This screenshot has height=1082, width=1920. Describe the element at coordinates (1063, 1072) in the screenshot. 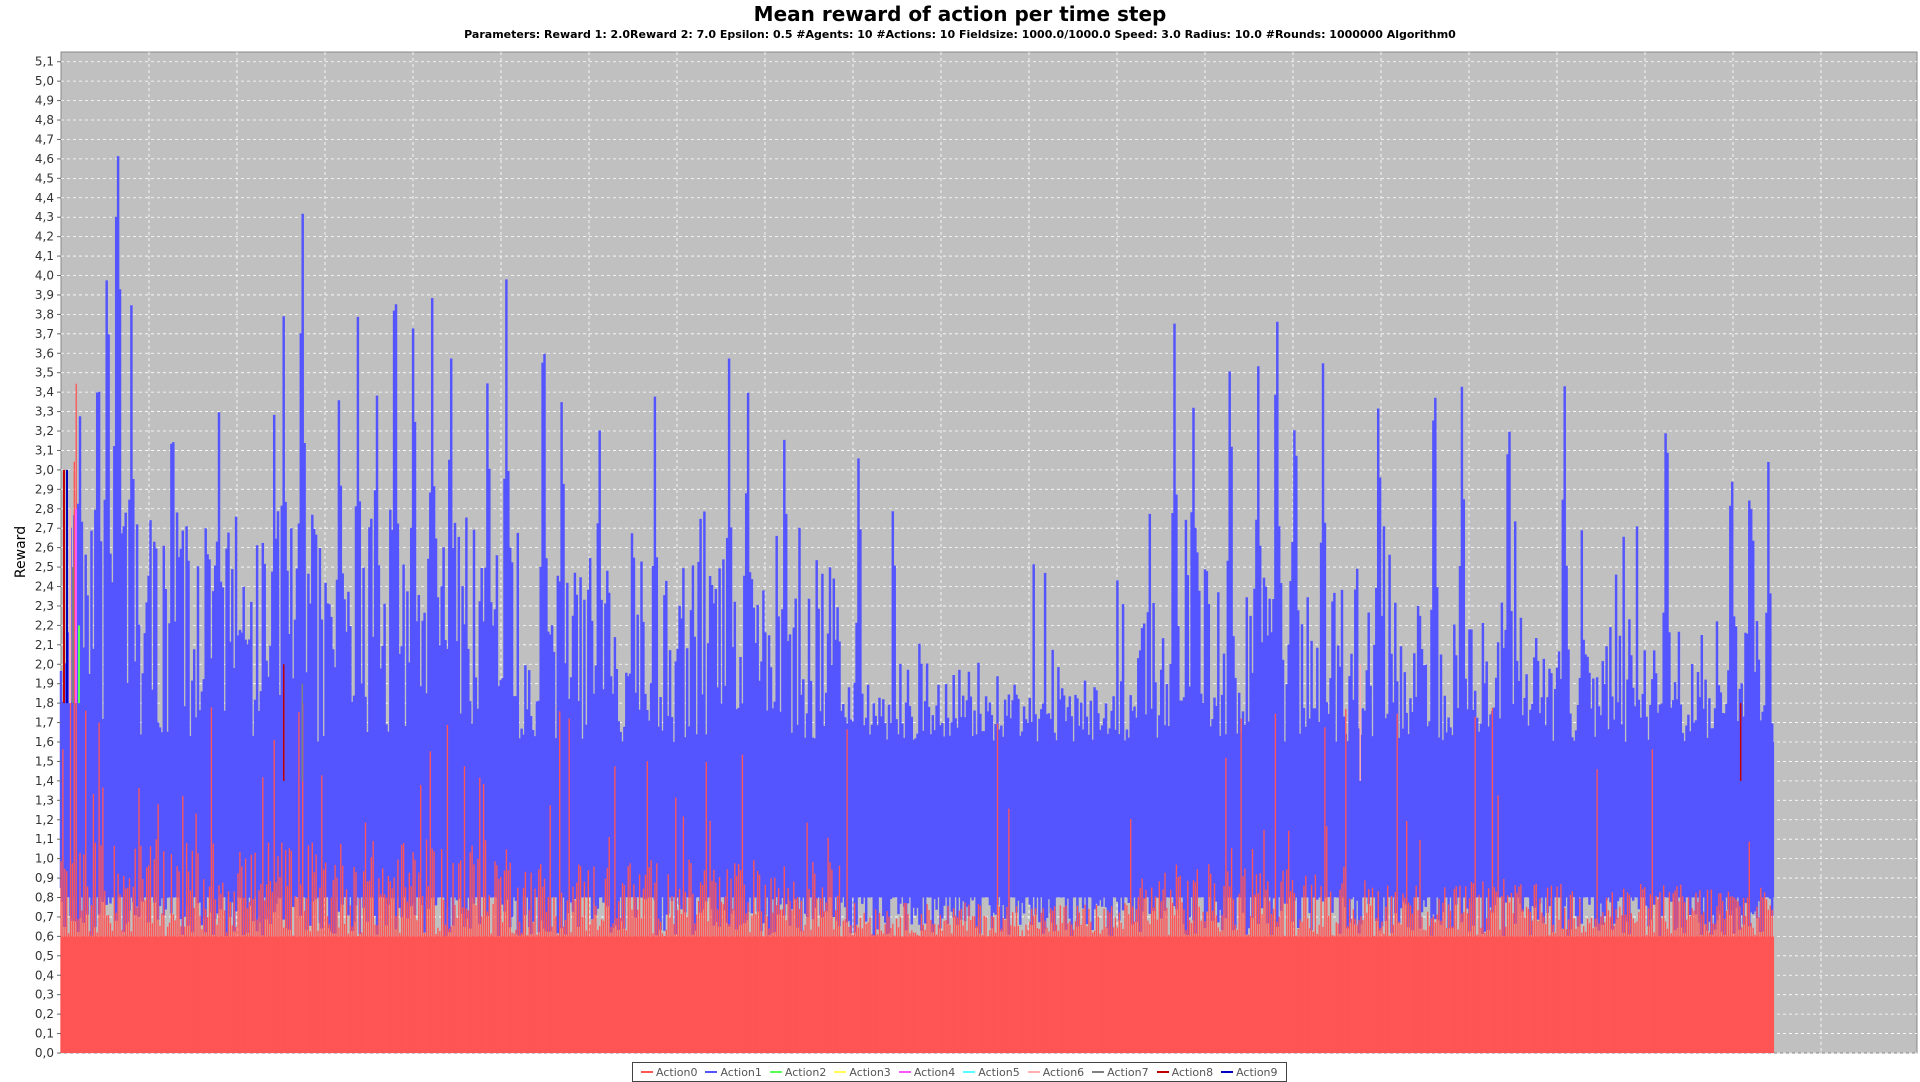

I see `legend-label: Action6` at that location.